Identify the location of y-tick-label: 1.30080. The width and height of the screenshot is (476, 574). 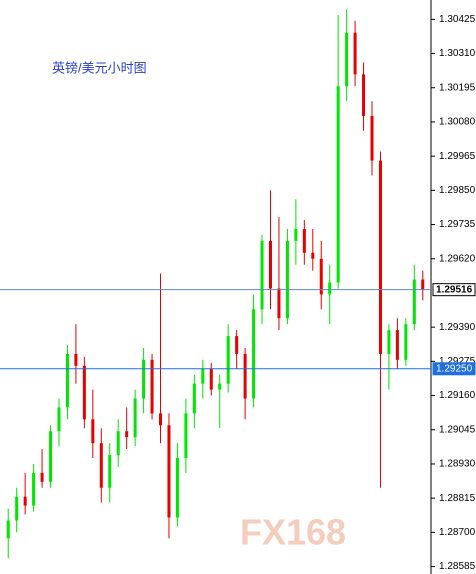
(457, 122).